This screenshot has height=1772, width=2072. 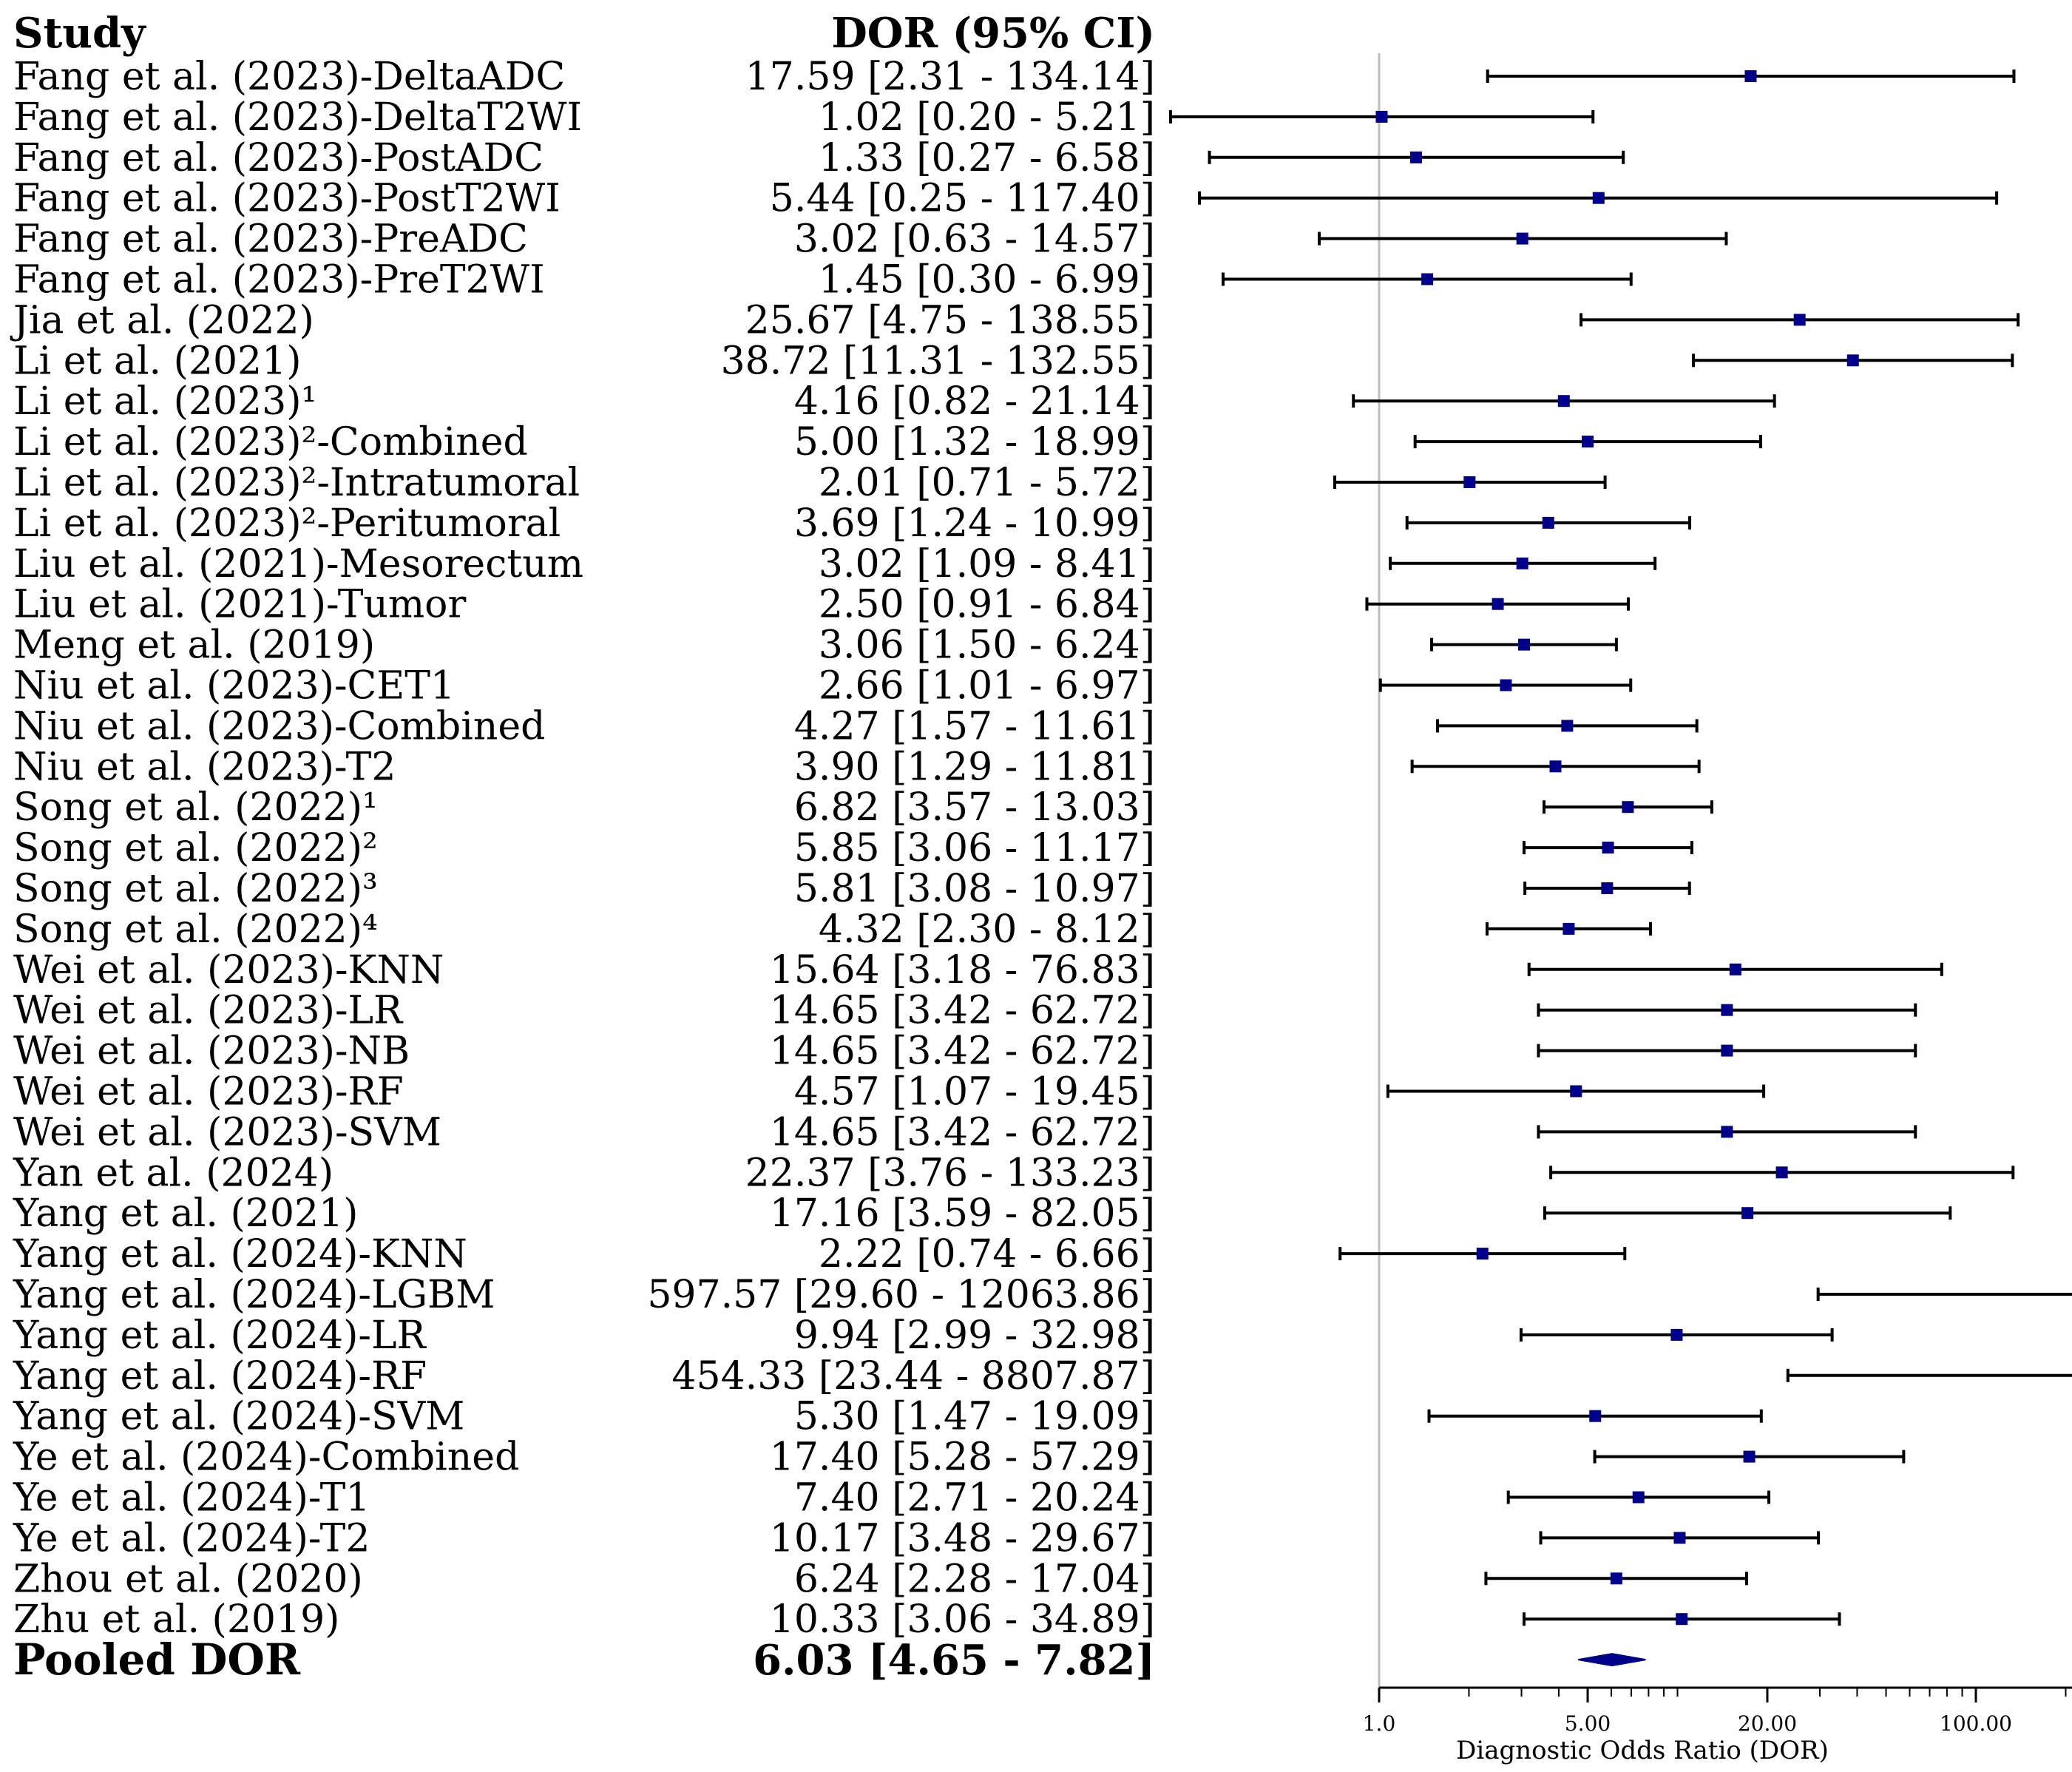 What do you see at coordinates (195, 848) in the screenshot?
I see `study-label: Song et al. (2022)²` at bounding box center [195, 848].